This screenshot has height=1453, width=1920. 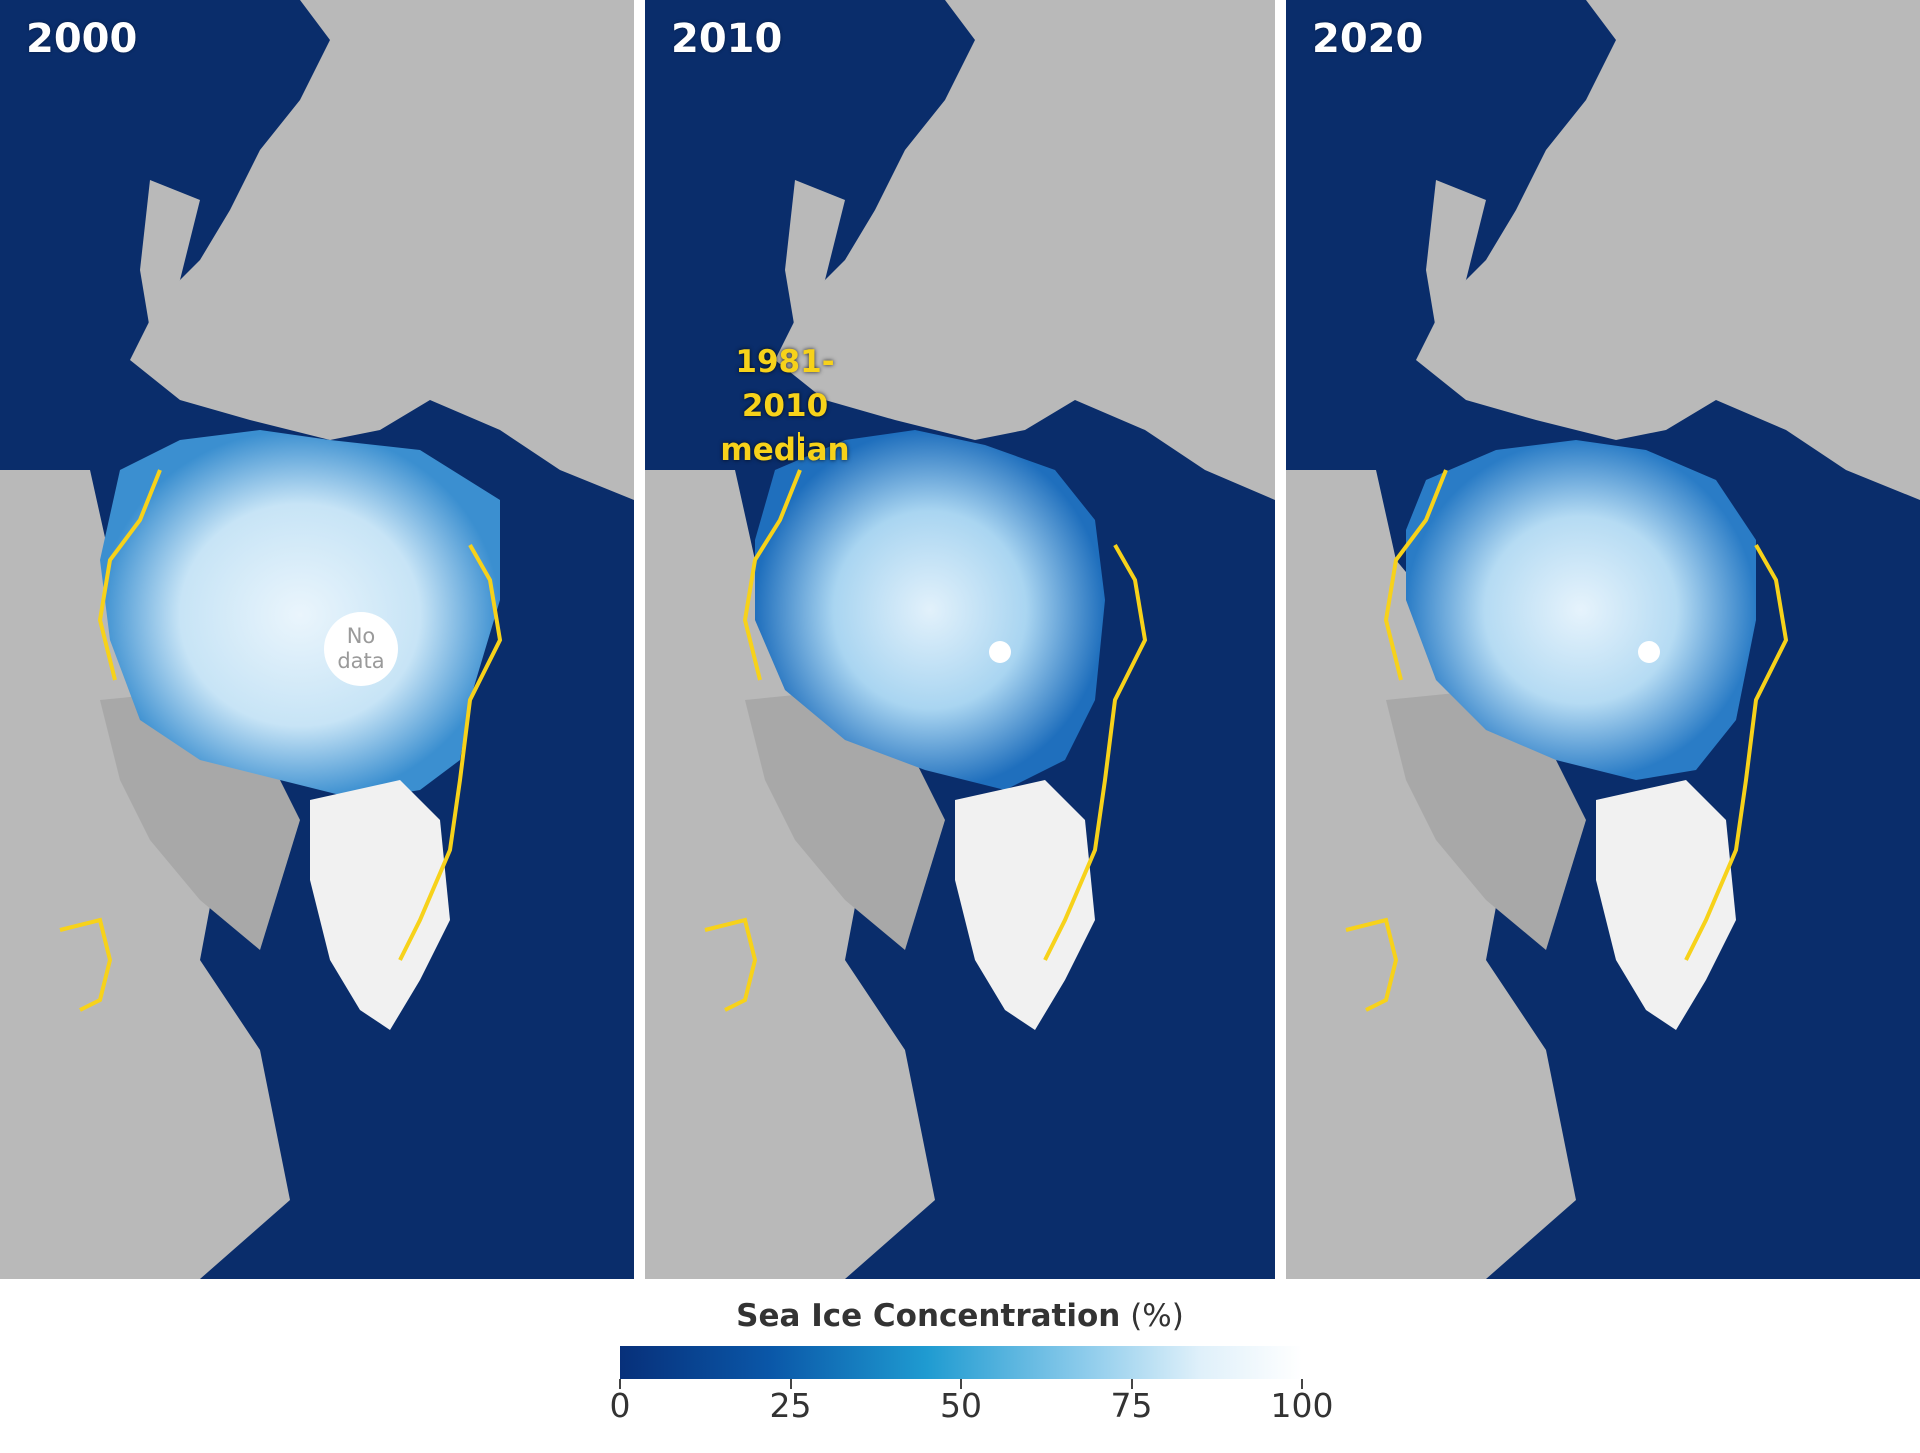 What do you see at coordinates (928, 1316) in the screenshot?
I see `legend-title-text: Sea Ice Concentration` at bounding box center [928, 1316].